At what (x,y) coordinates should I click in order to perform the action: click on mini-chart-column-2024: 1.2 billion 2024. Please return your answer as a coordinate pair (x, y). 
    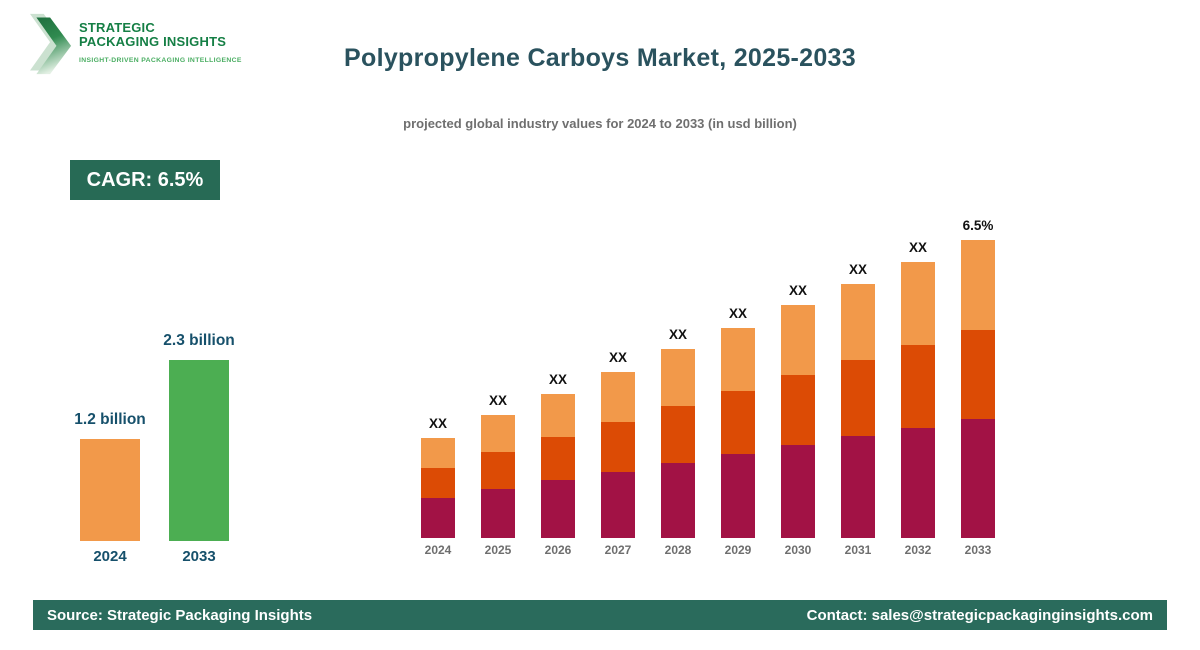
    Looking at the image, I should click on (109, 488).